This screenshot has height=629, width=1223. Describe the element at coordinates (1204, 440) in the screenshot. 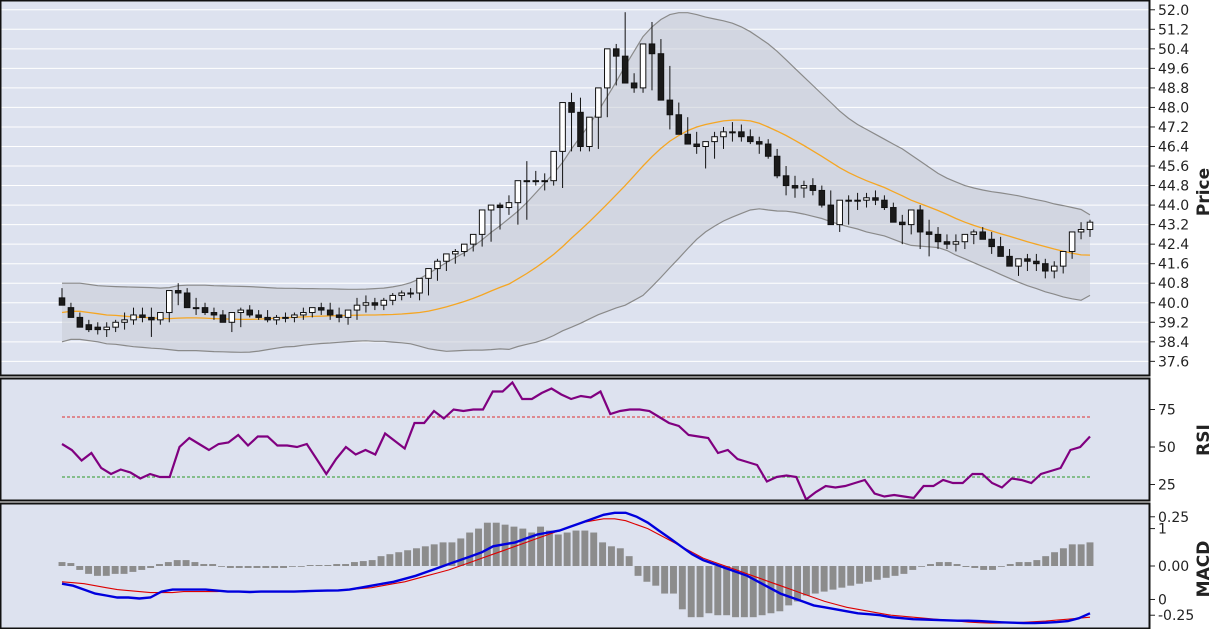

I see `rsi-axis-label: RSI` at that location.